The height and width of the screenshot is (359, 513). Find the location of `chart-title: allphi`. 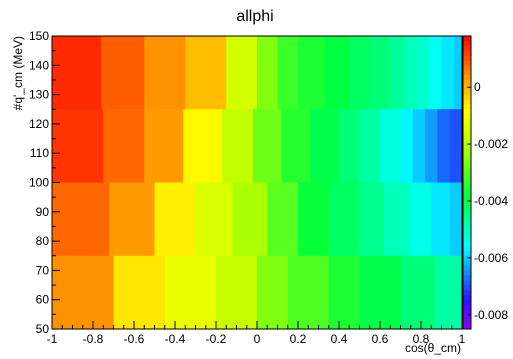

chart-title: allphi is located at coordinates (254, 16).